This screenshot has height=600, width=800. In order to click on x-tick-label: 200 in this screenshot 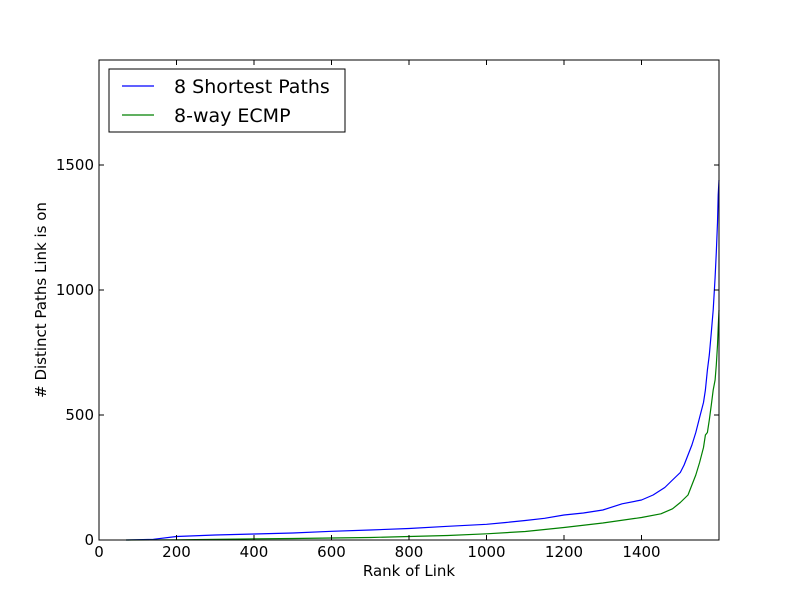, I will do `click(176, 552)`.